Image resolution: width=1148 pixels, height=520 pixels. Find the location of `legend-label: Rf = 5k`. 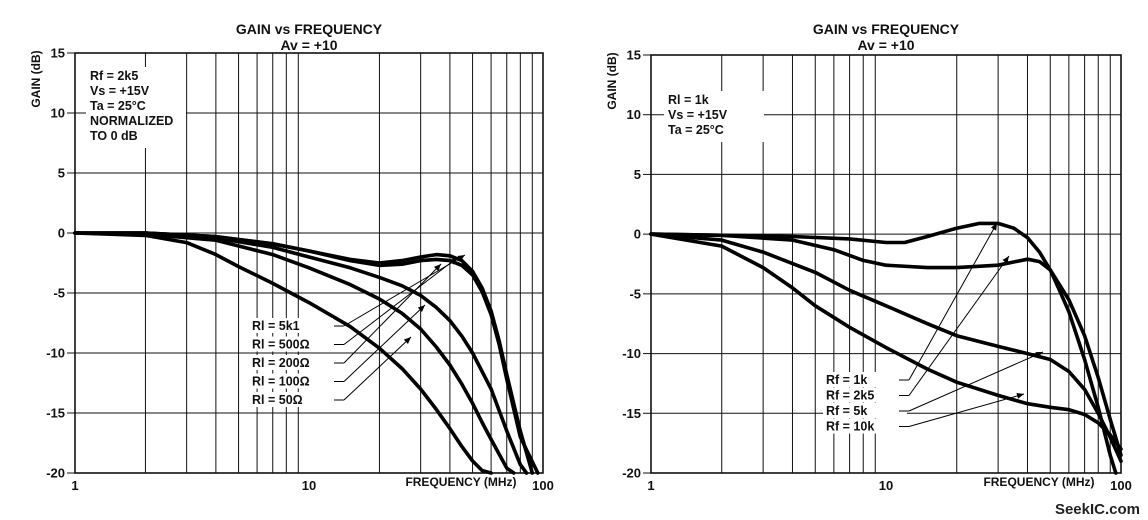

legend-label: Rf = 5k is located at coordinates (846, 411).